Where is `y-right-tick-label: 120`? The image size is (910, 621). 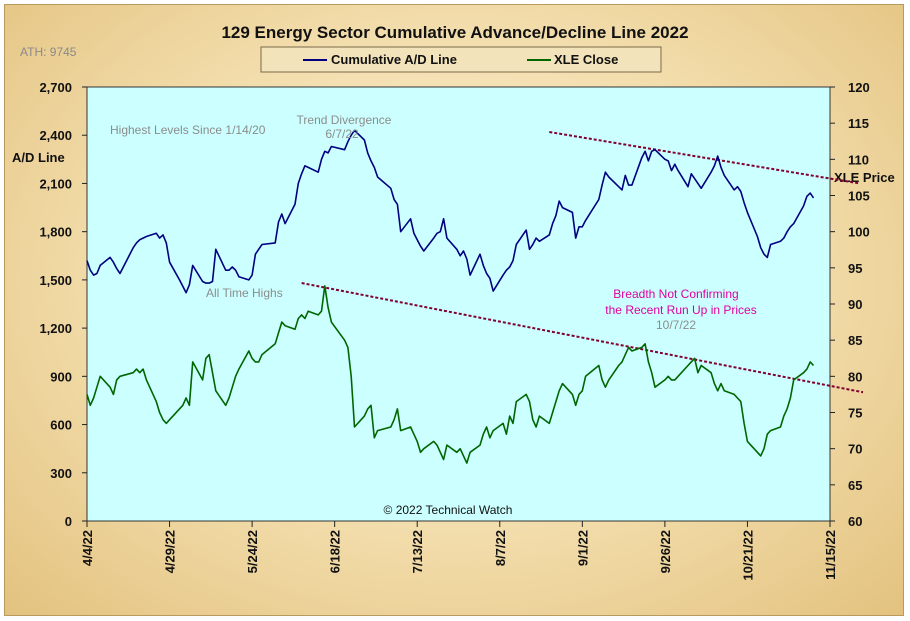
y-right-tick-label: 120 is located at coordinates (859, 87).